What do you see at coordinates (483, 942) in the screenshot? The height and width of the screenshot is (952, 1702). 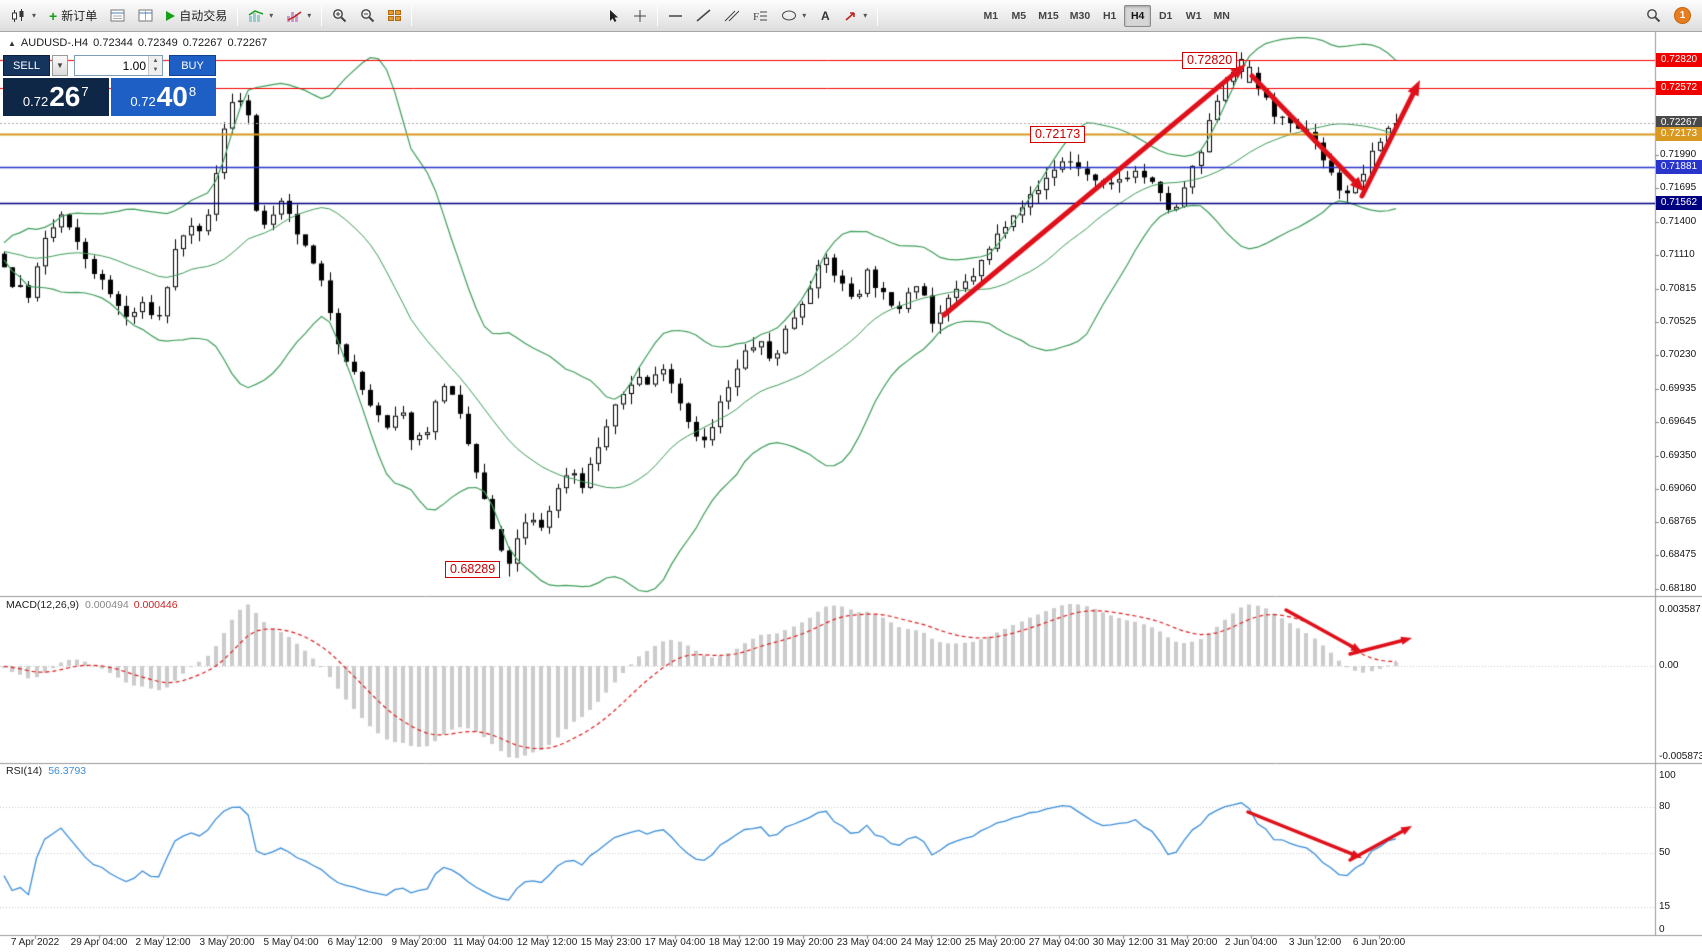 I see `date-axis-label: 11 May 04:00` at bounding box center [483, 942].